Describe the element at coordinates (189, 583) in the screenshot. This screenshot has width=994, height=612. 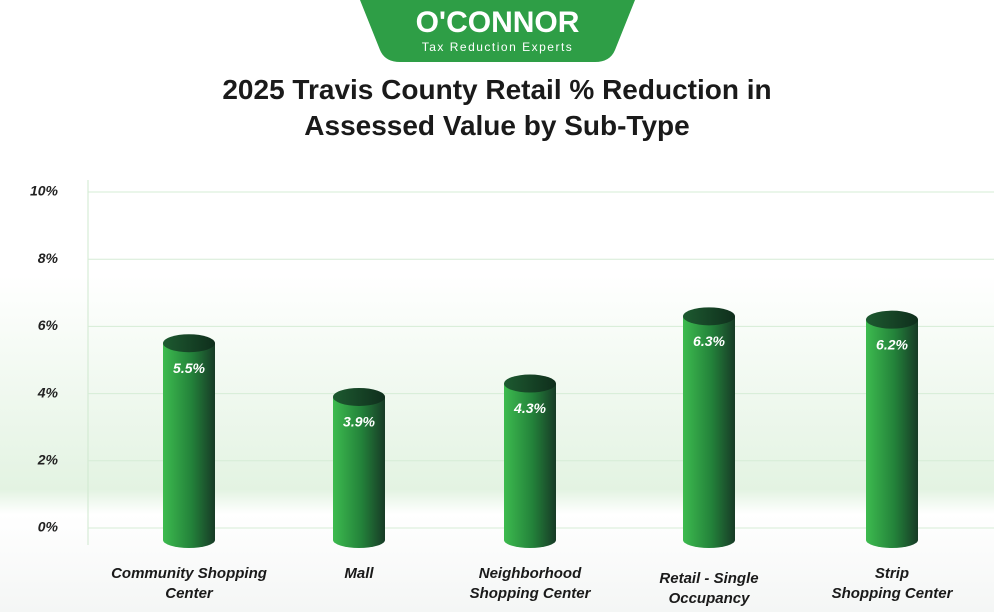
I see `x-tick-label: Community Shopping Center` at that location.